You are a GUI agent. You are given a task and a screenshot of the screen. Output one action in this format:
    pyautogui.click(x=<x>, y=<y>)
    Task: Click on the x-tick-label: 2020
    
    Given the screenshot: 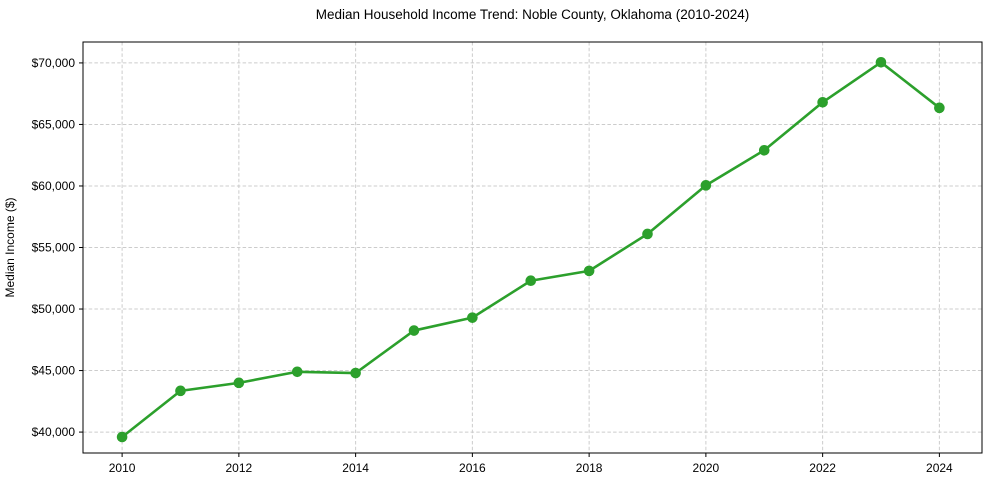 What is the action you would take?
    pyautogui.click(x=706, y=468)
    